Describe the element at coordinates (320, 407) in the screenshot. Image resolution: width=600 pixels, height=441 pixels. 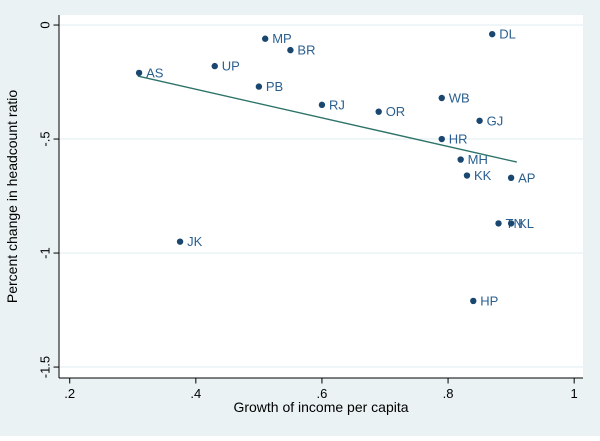
I see `x-axis-title: Growth of income per capita` at that location.